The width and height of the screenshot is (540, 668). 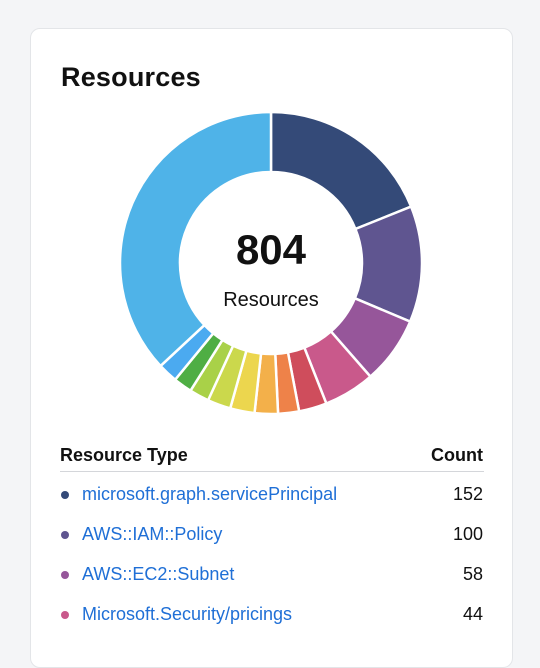 What do you see at coordinates (272, 456) in the screenshot?
I see `table-header: Resource Type Count` at bounding box center [272, 456].